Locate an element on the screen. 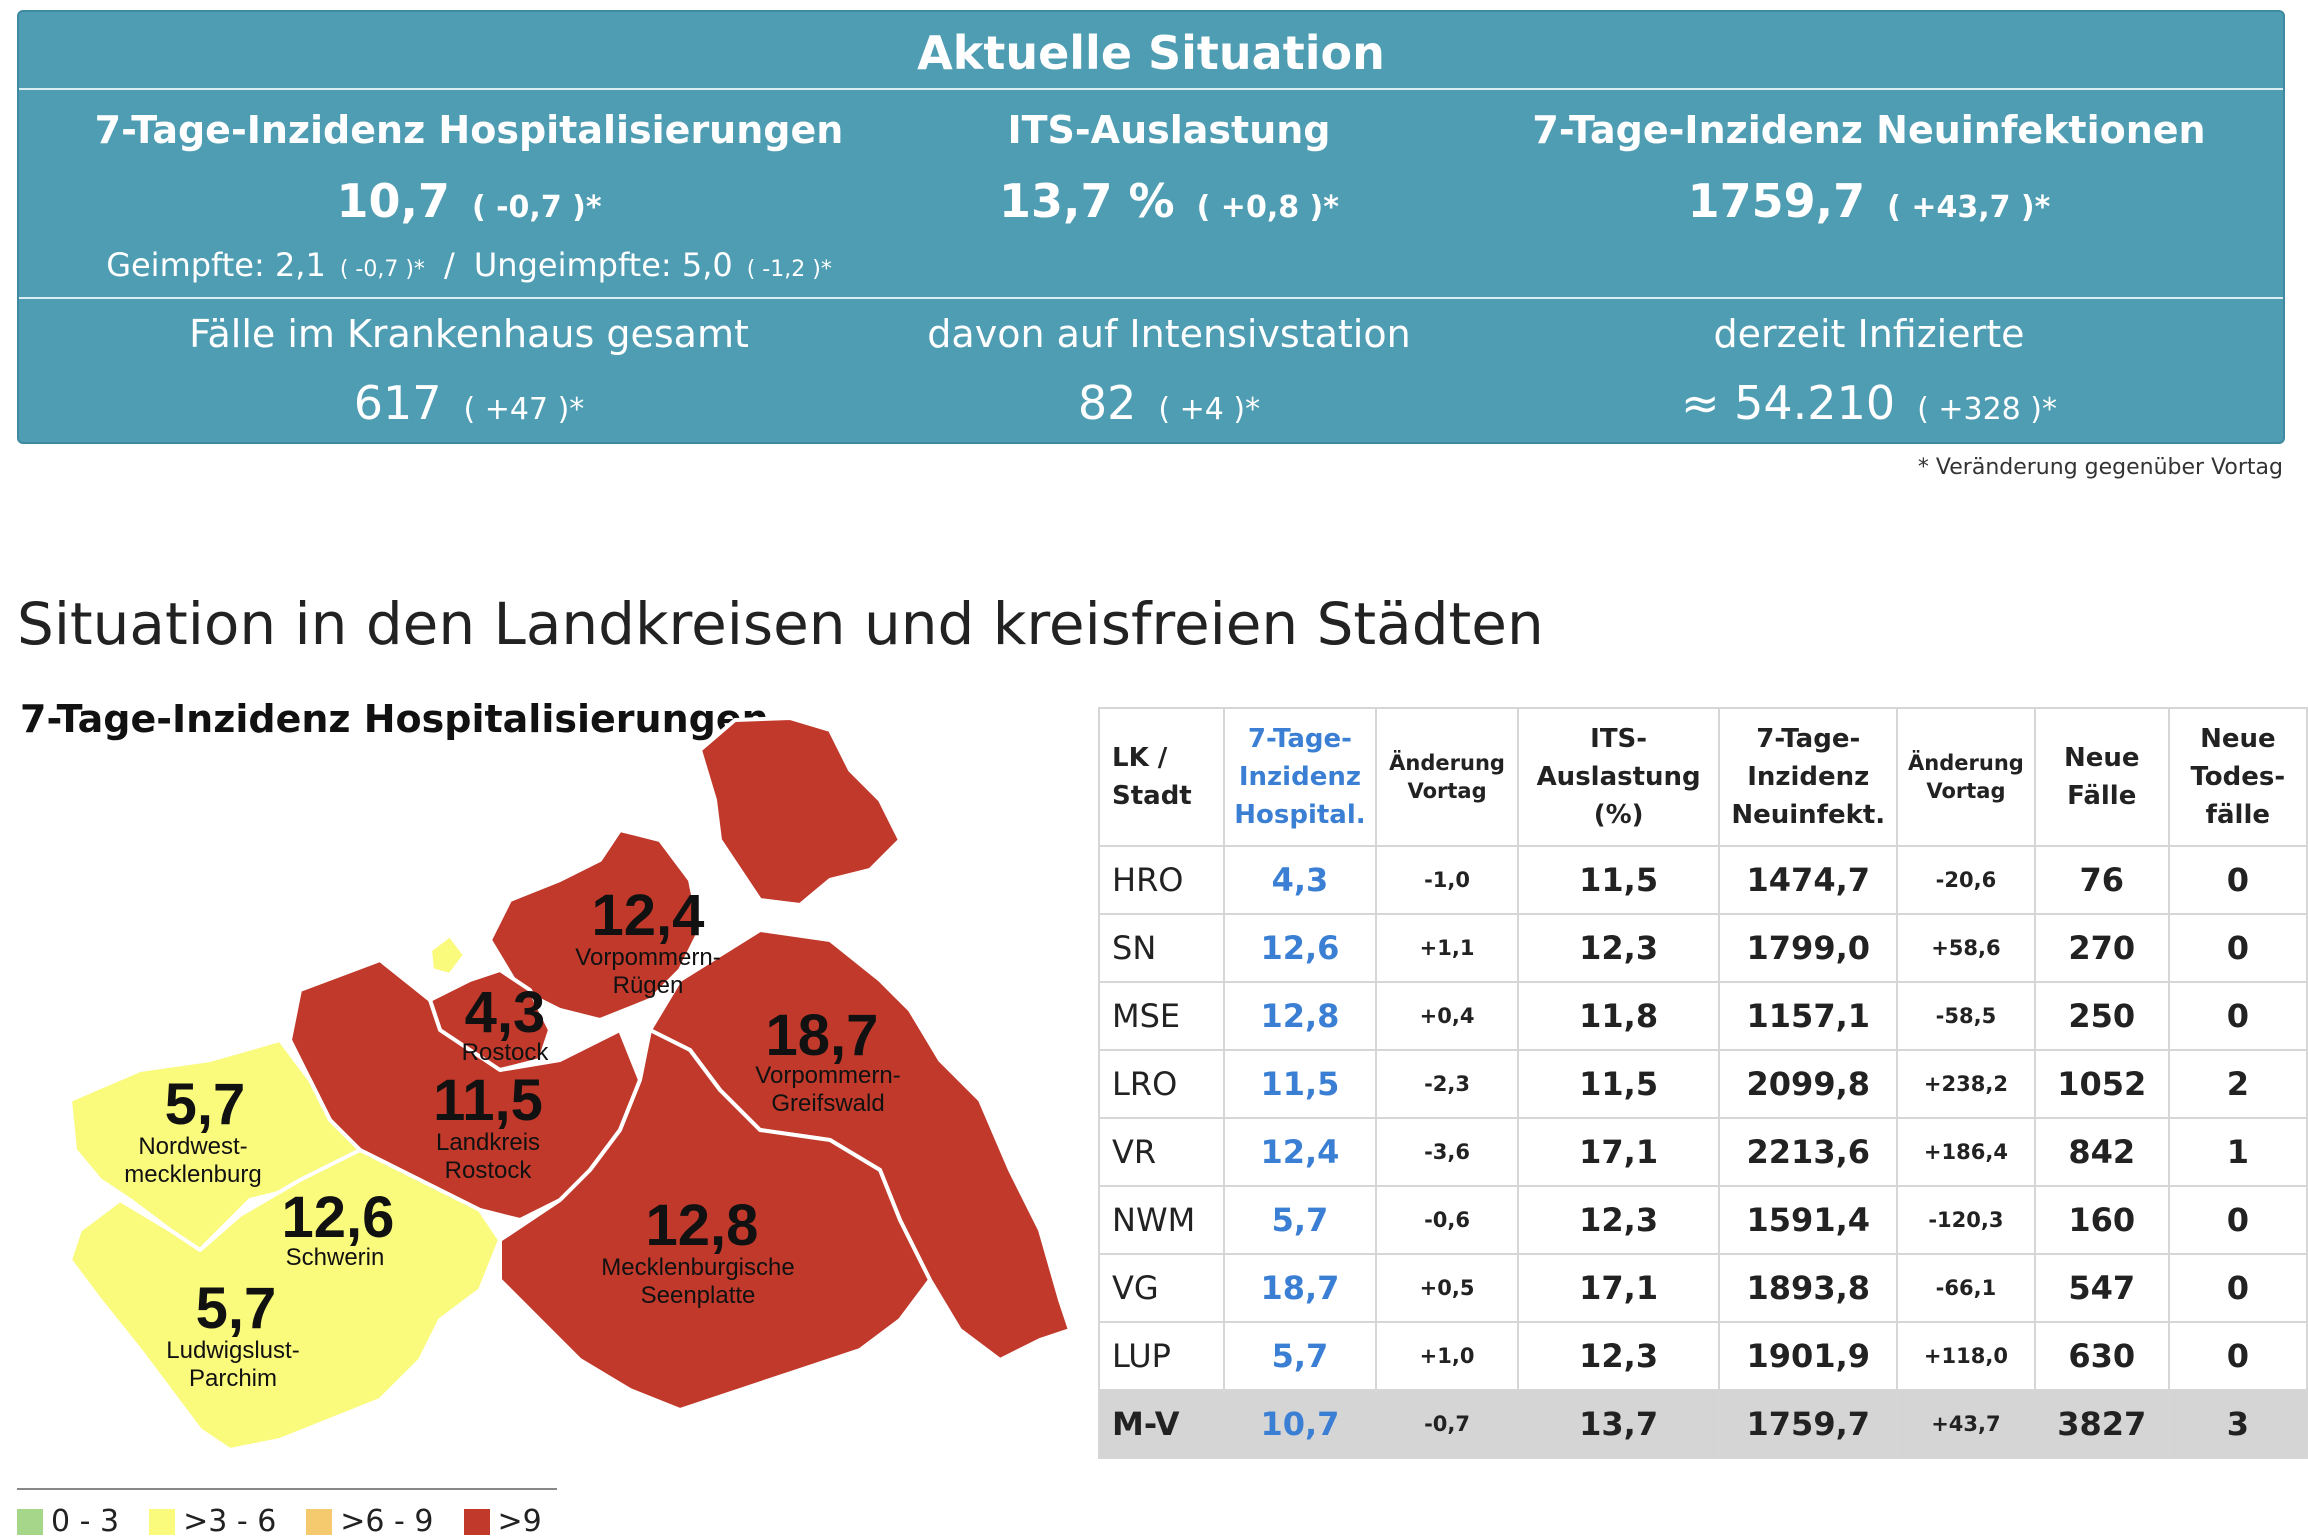 The width and height of the screenshot is (2308, 1539). map-value-nwm: 5,7 is located at coordinates (205, 1104).